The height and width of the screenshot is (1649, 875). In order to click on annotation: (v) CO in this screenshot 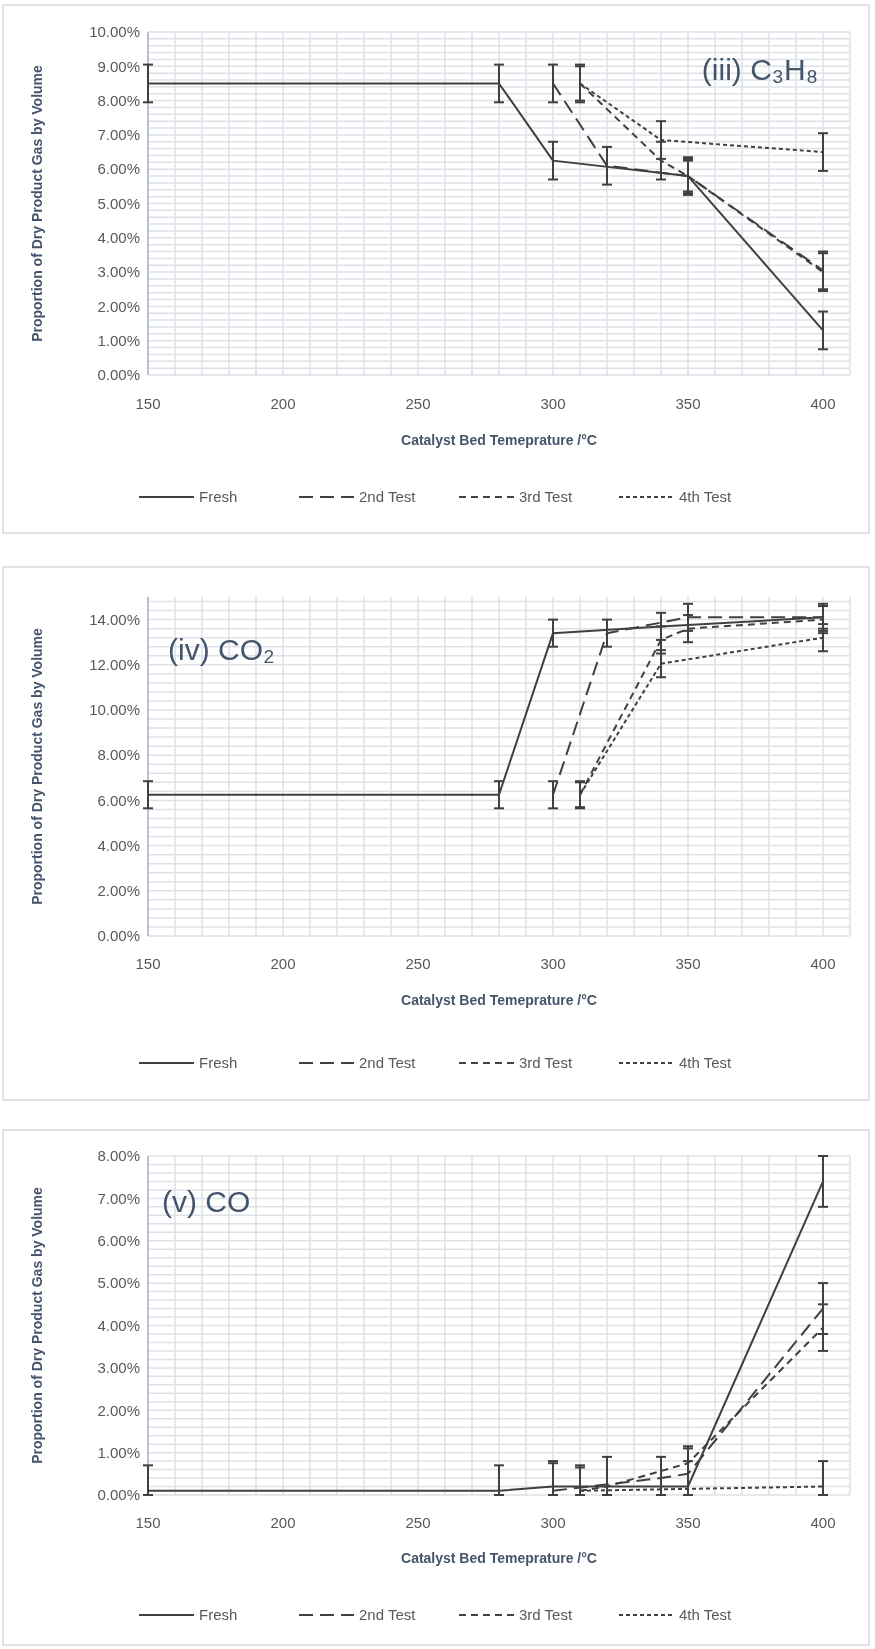, I will do `click(206, 1201)`.